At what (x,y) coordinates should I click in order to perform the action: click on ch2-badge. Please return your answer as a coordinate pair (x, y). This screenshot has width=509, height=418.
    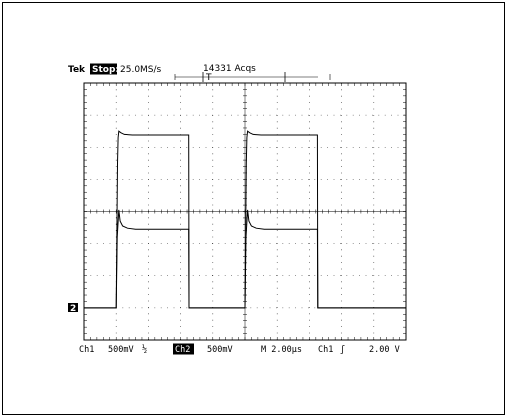
    Looking at the image, I should click on (183, 349).